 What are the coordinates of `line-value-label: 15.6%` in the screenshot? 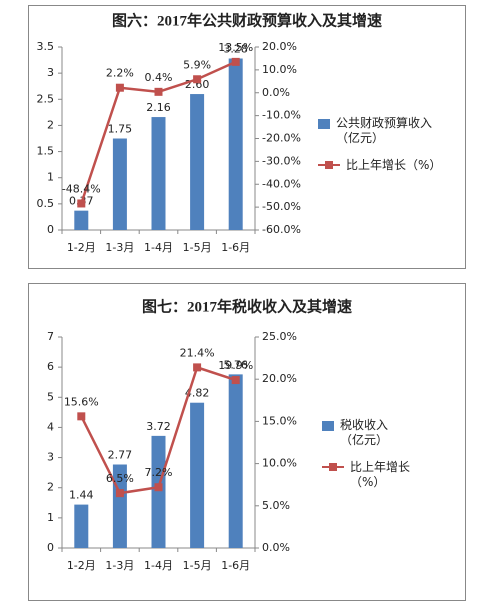 It's located at (81, 401).